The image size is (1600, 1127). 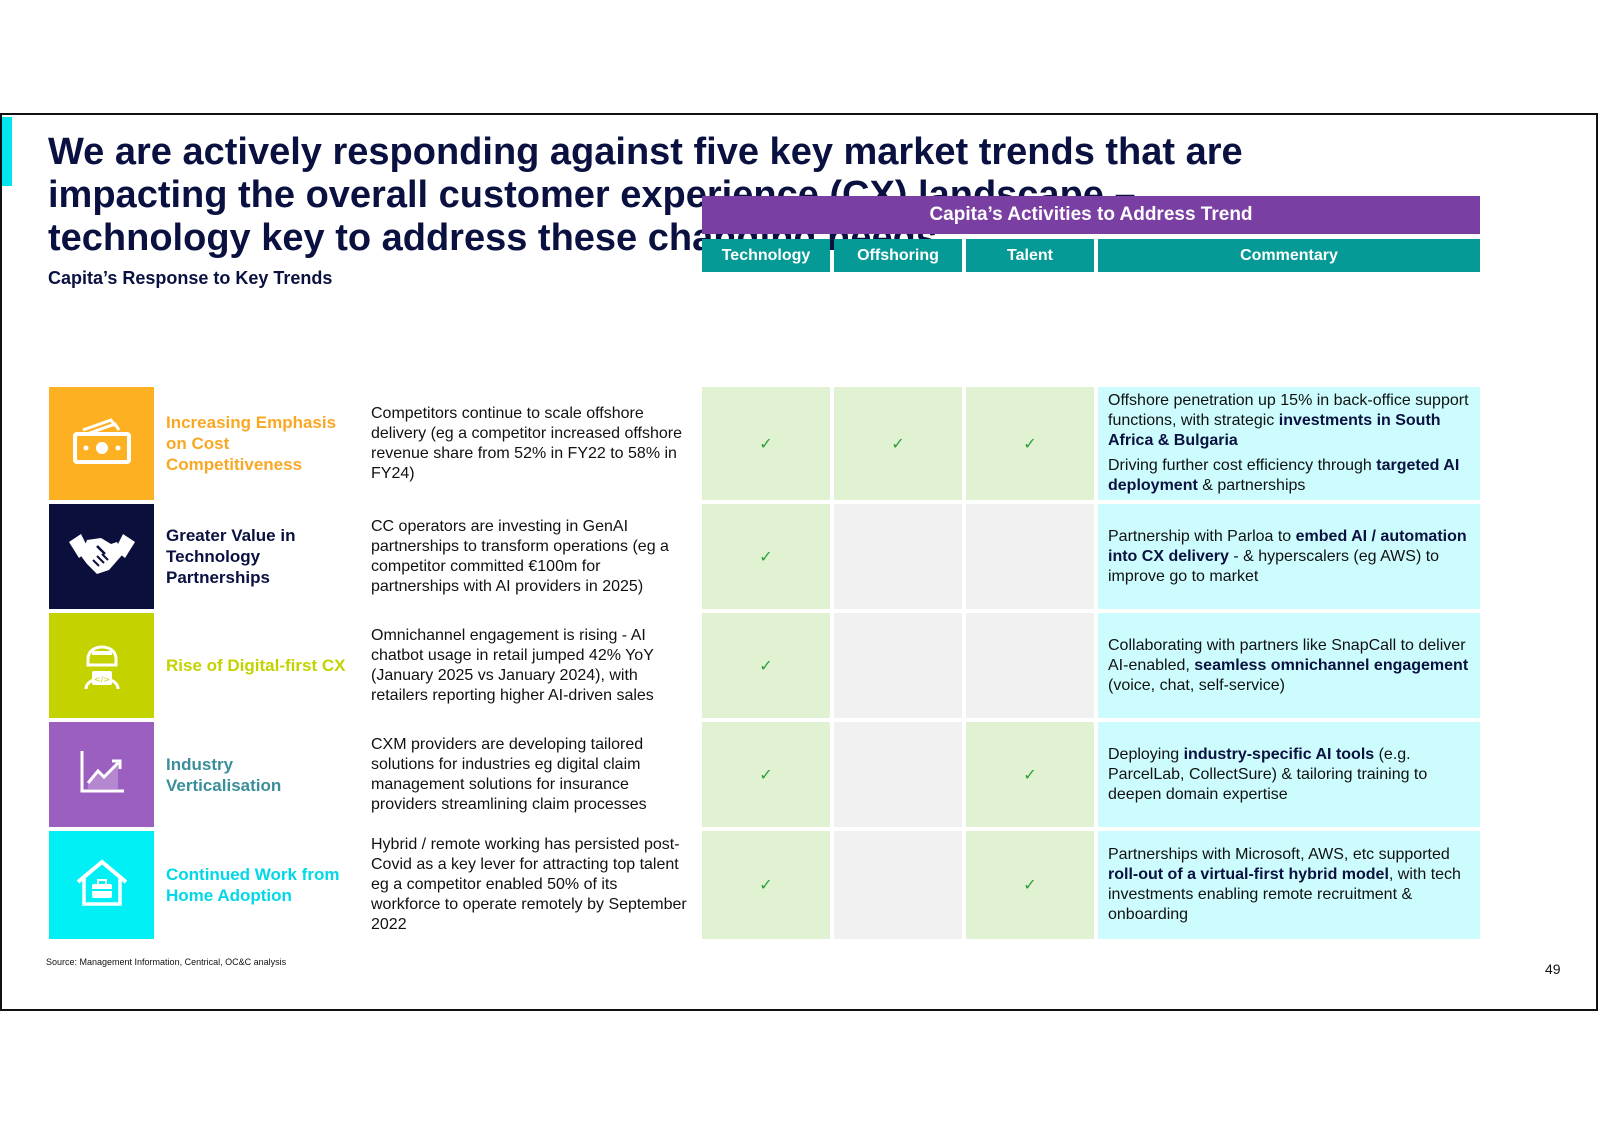 I want to click on trend-label: Industry Verticalisation, so click(x=224, y=774).